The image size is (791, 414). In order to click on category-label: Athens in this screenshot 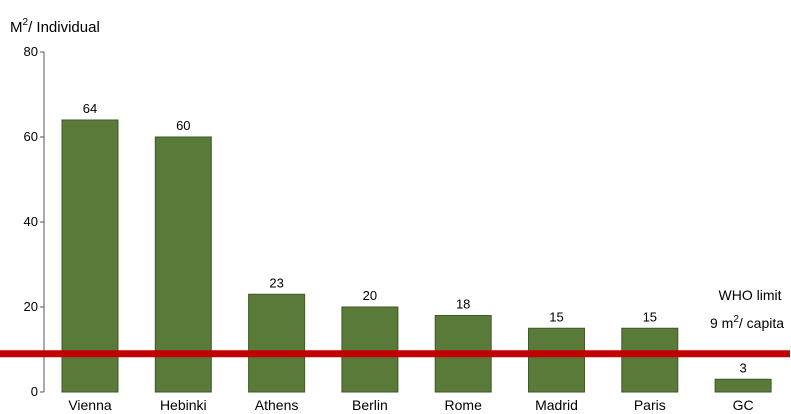, I will do `click(277, 405)`.